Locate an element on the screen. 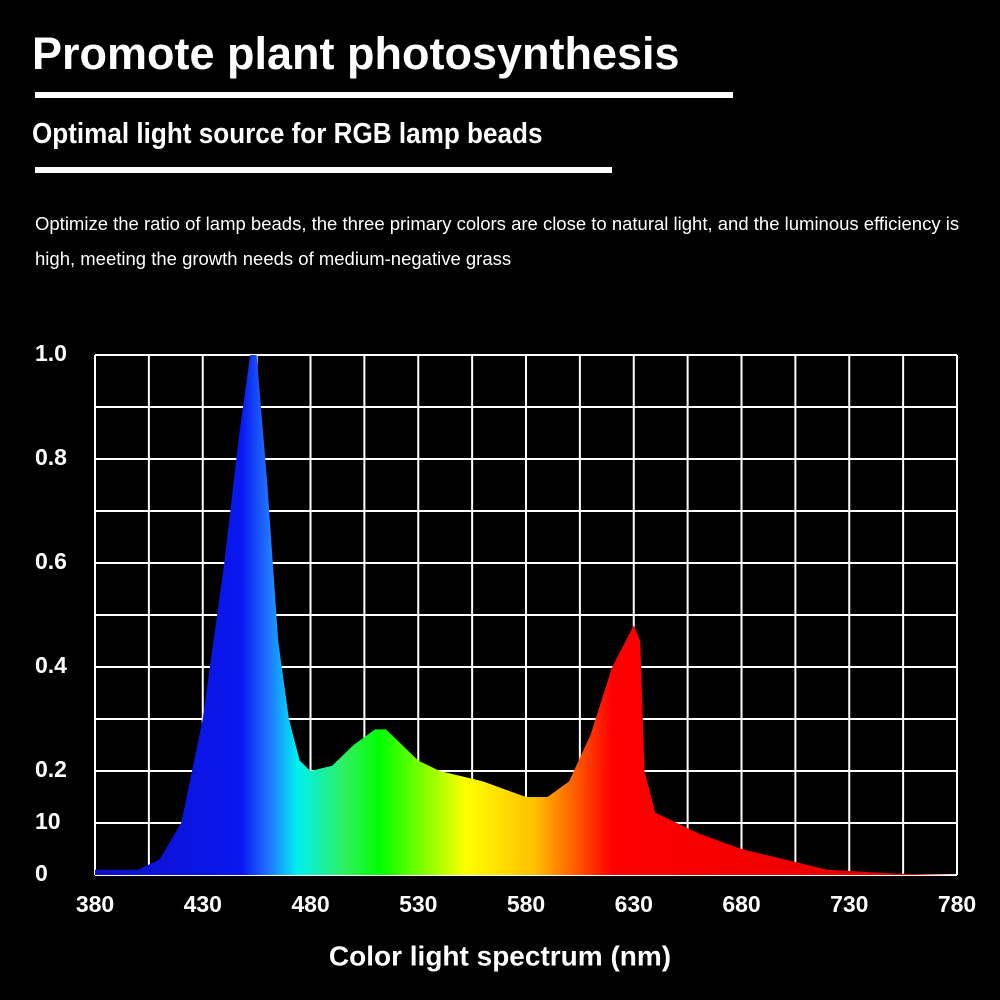  y-tick-label: 0 is located at coordinates (41, 873).